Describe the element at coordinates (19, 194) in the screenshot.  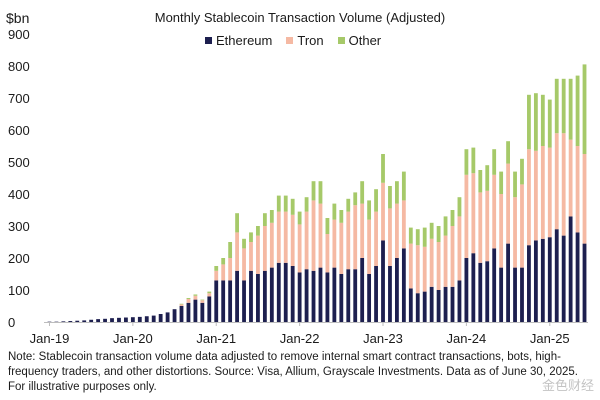
I see `y-tick-label: 400` at that location.